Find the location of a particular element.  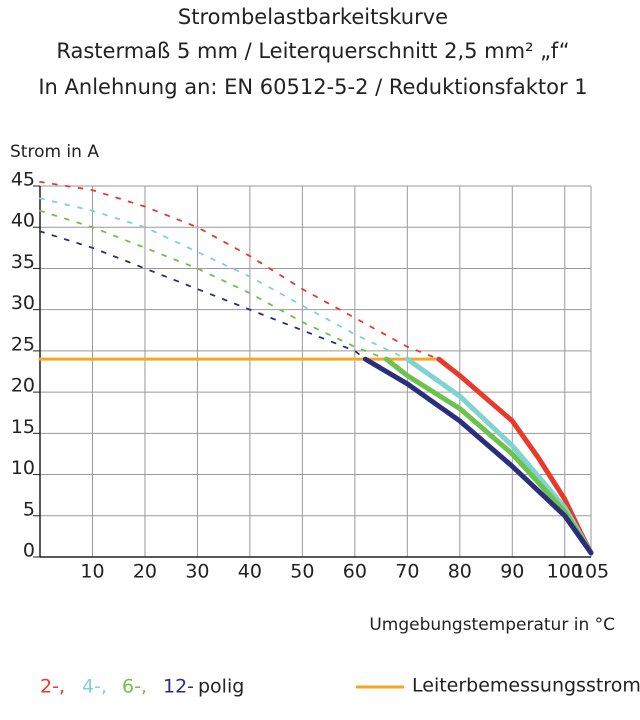

line is located at coordinates (478, 456).